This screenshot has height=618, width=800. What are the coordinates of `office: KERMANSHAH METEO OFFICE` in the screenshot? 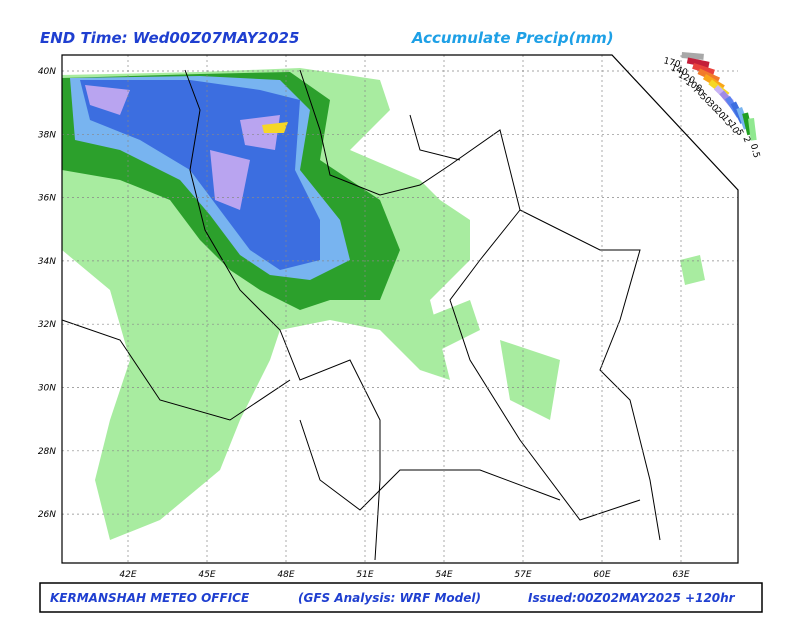 It's located at (150, 598).